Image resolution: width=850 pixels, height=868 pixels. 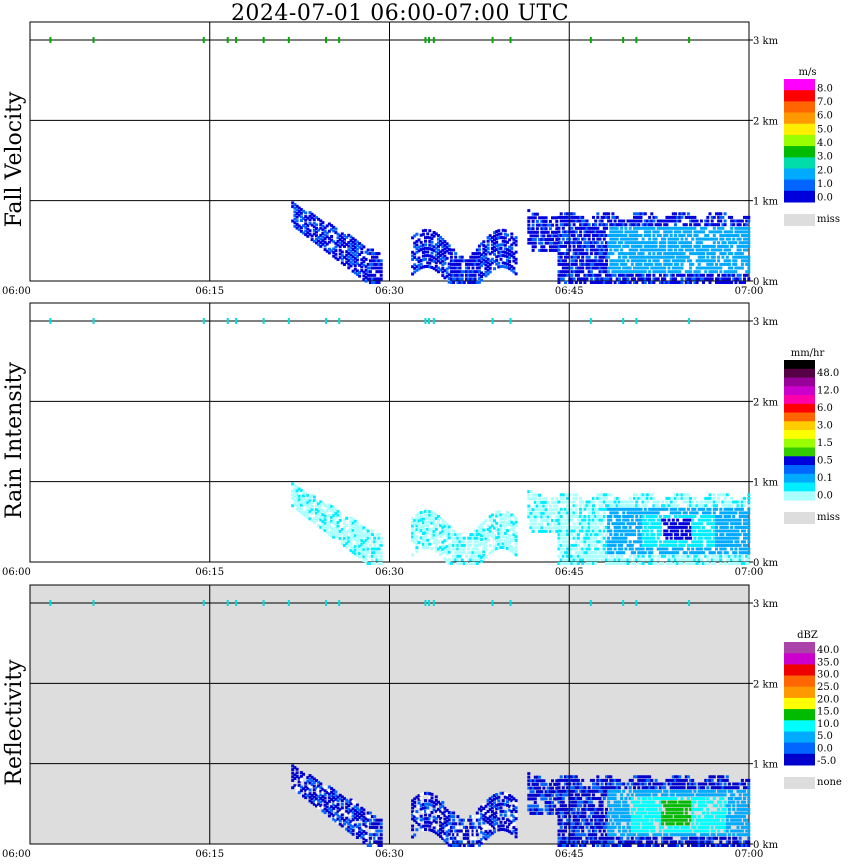 I want to click on cloud-base-marker, so click(x=288, y=40).